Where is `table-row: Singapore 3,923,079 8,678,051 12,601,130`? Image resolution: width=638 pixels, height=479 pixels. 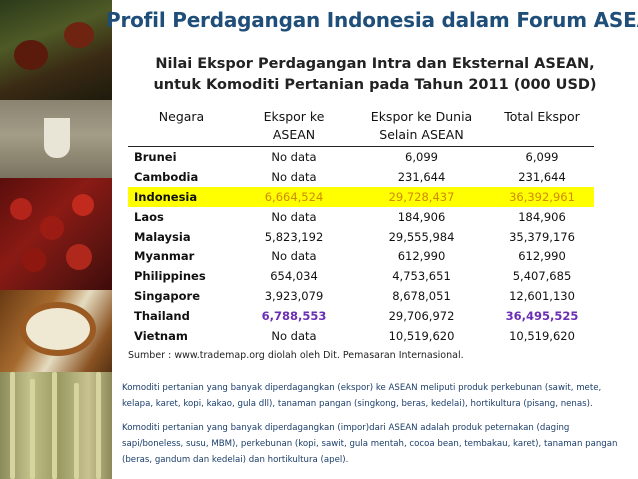 table-row: Singapore 3,923,079 8,678,051 12,601,130 is located at coordinates (361, 296).